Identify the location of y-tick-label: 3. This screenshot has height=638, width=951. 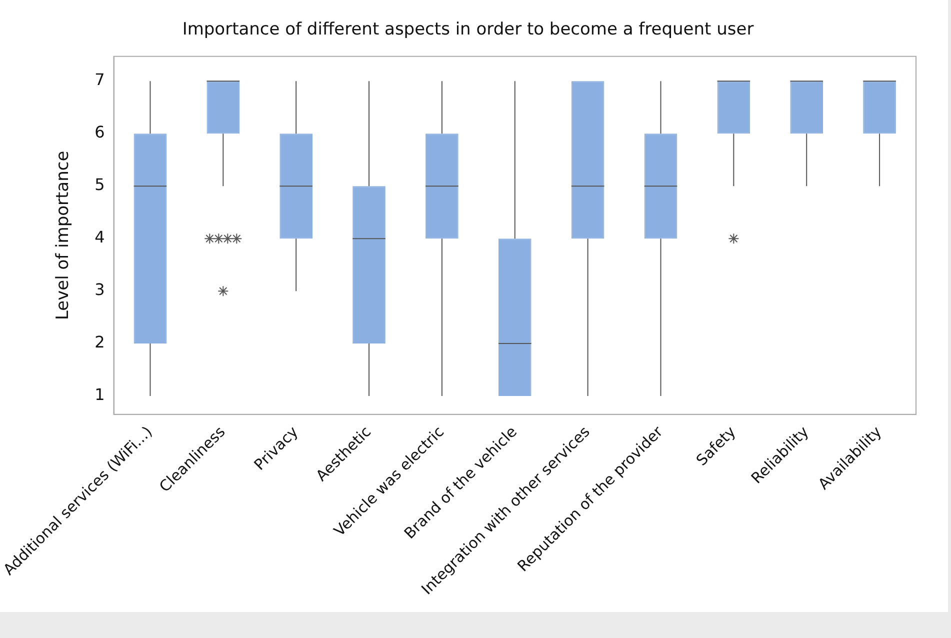
(99, 290).